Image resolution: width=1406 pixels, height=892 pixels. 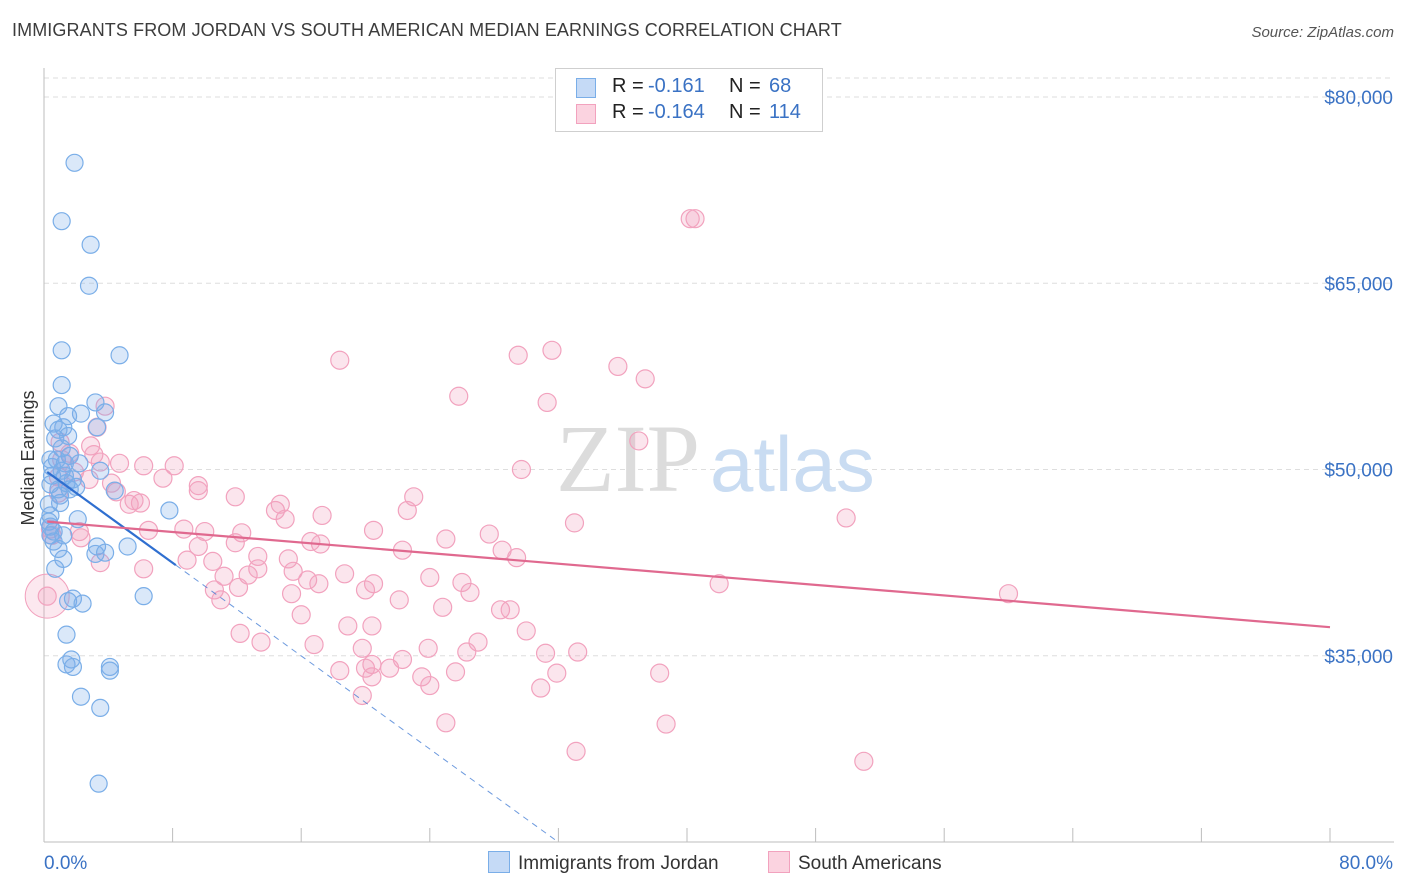 What do you see at coordinates (1358, 284) in the screenshot?
I see `y-tick-label: $65,000` at bounding box center [1358, 284].